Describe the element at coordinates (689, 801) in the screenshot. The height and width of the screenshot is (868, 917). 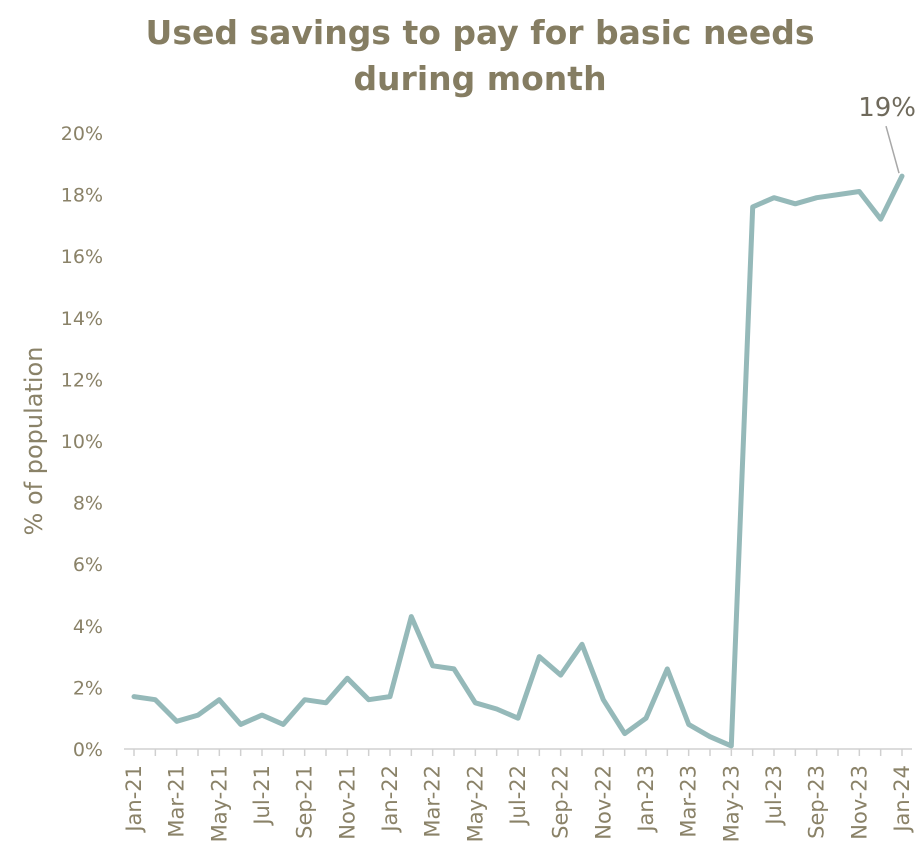
I see `x-tick-label: Mar-23` at that location.